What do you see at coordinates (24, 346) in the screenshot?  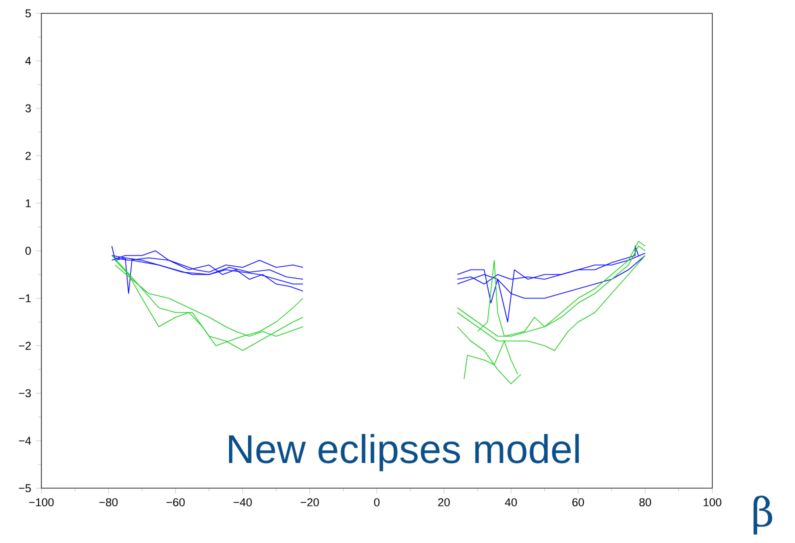 I see `y-tick-label: −2` at bounding box center [24, 346].